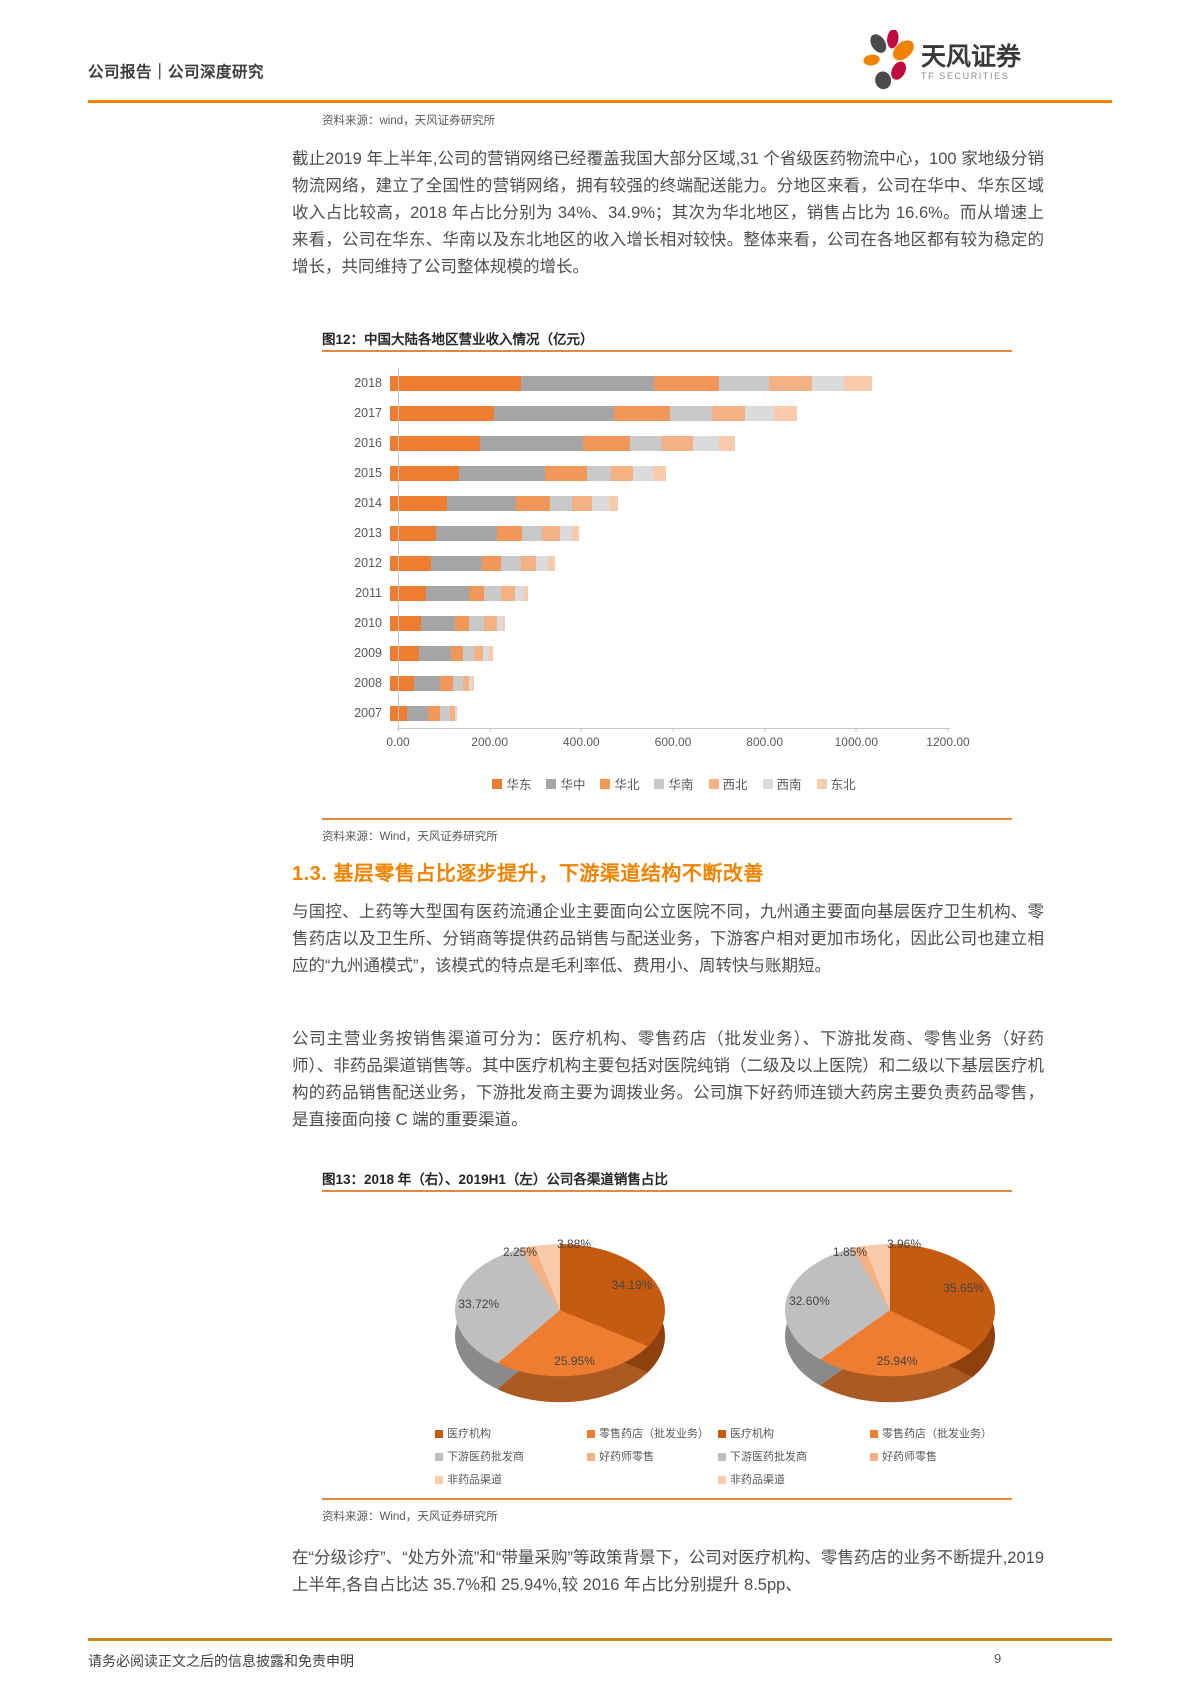 The height and width of the screenshot is (1698, 1200). Describe the element at coordinates (368, 623) in the screenshot. I see `bar-y-label: 2010` at that location.